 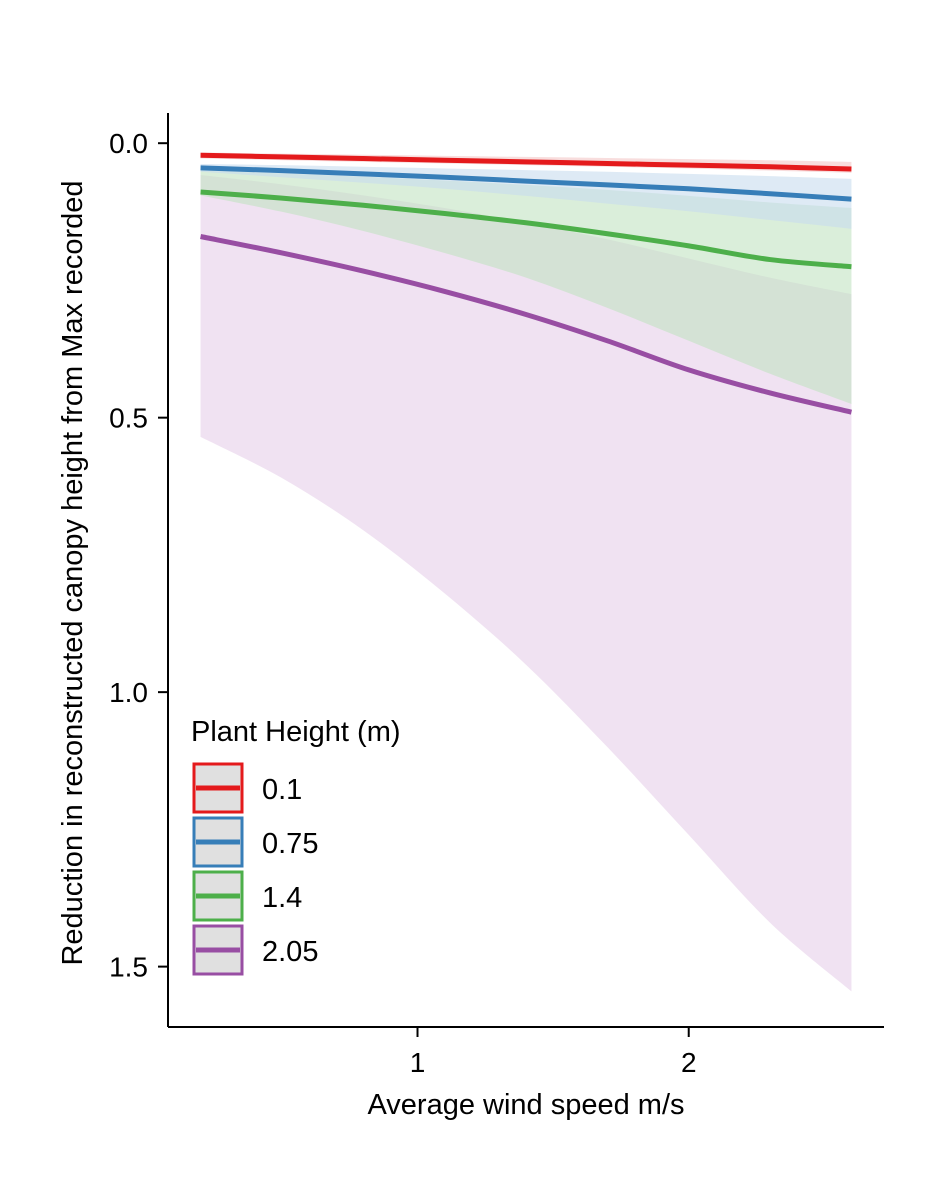 I want to click on y-tick-label: 1.5, so click(x=128, y=967).